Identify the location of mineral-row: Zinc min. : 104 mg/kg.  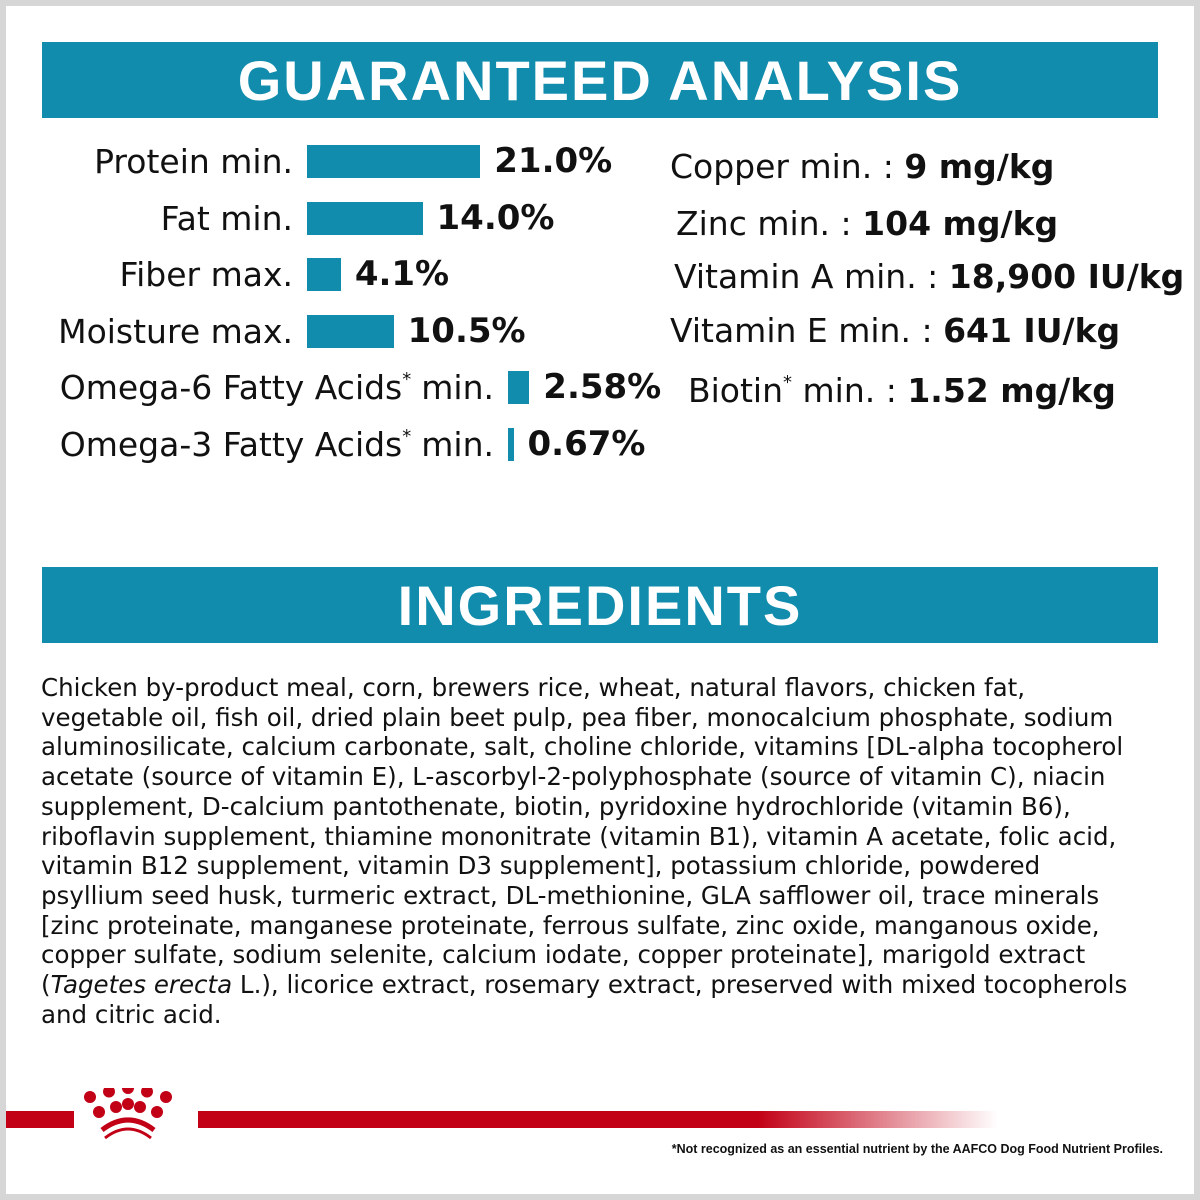
(867, 223).